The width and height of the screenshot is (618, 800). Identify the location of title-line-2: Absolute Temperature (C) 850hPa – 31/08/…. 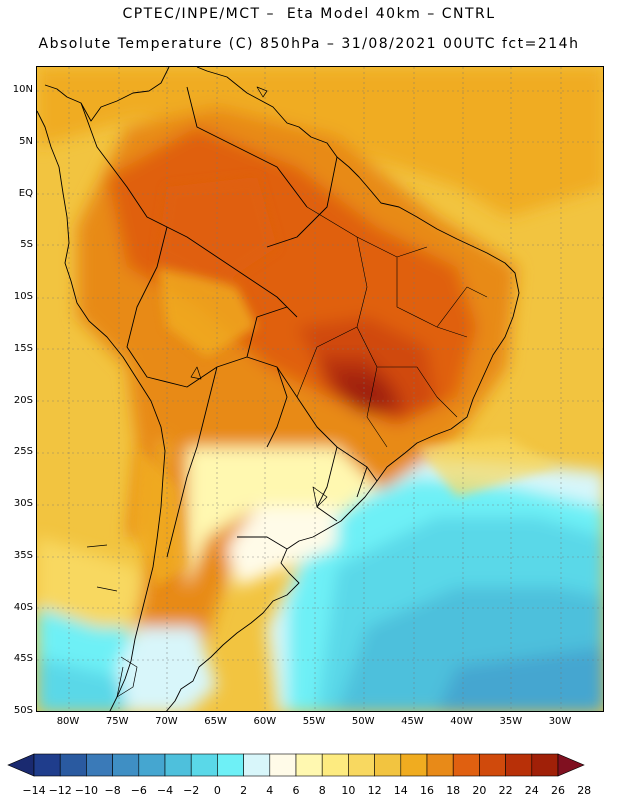
(309, 44).